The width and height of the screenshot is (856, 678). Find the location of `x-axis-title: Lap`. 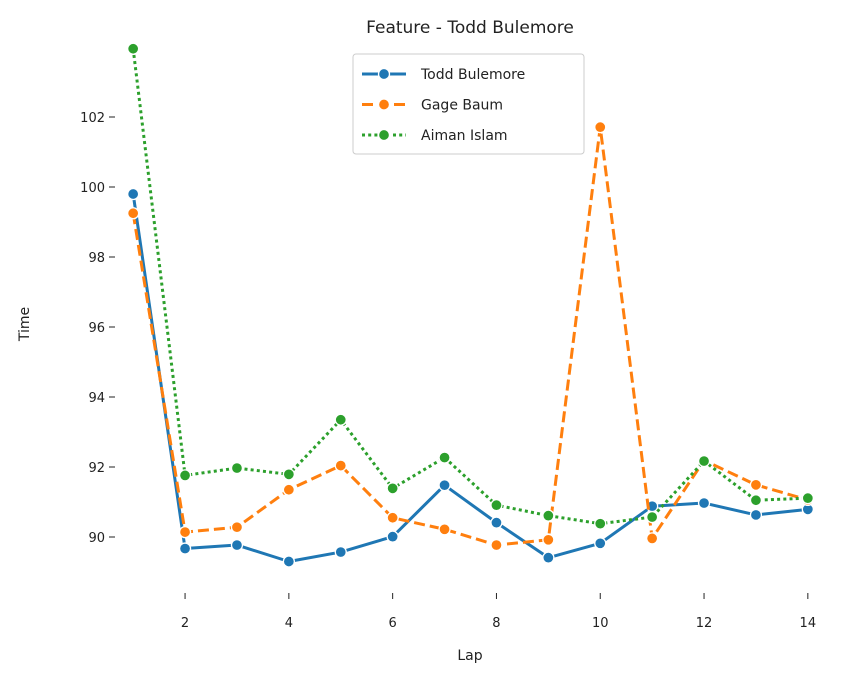

x-axis-title: Lap is located at coordinates (469, 656).